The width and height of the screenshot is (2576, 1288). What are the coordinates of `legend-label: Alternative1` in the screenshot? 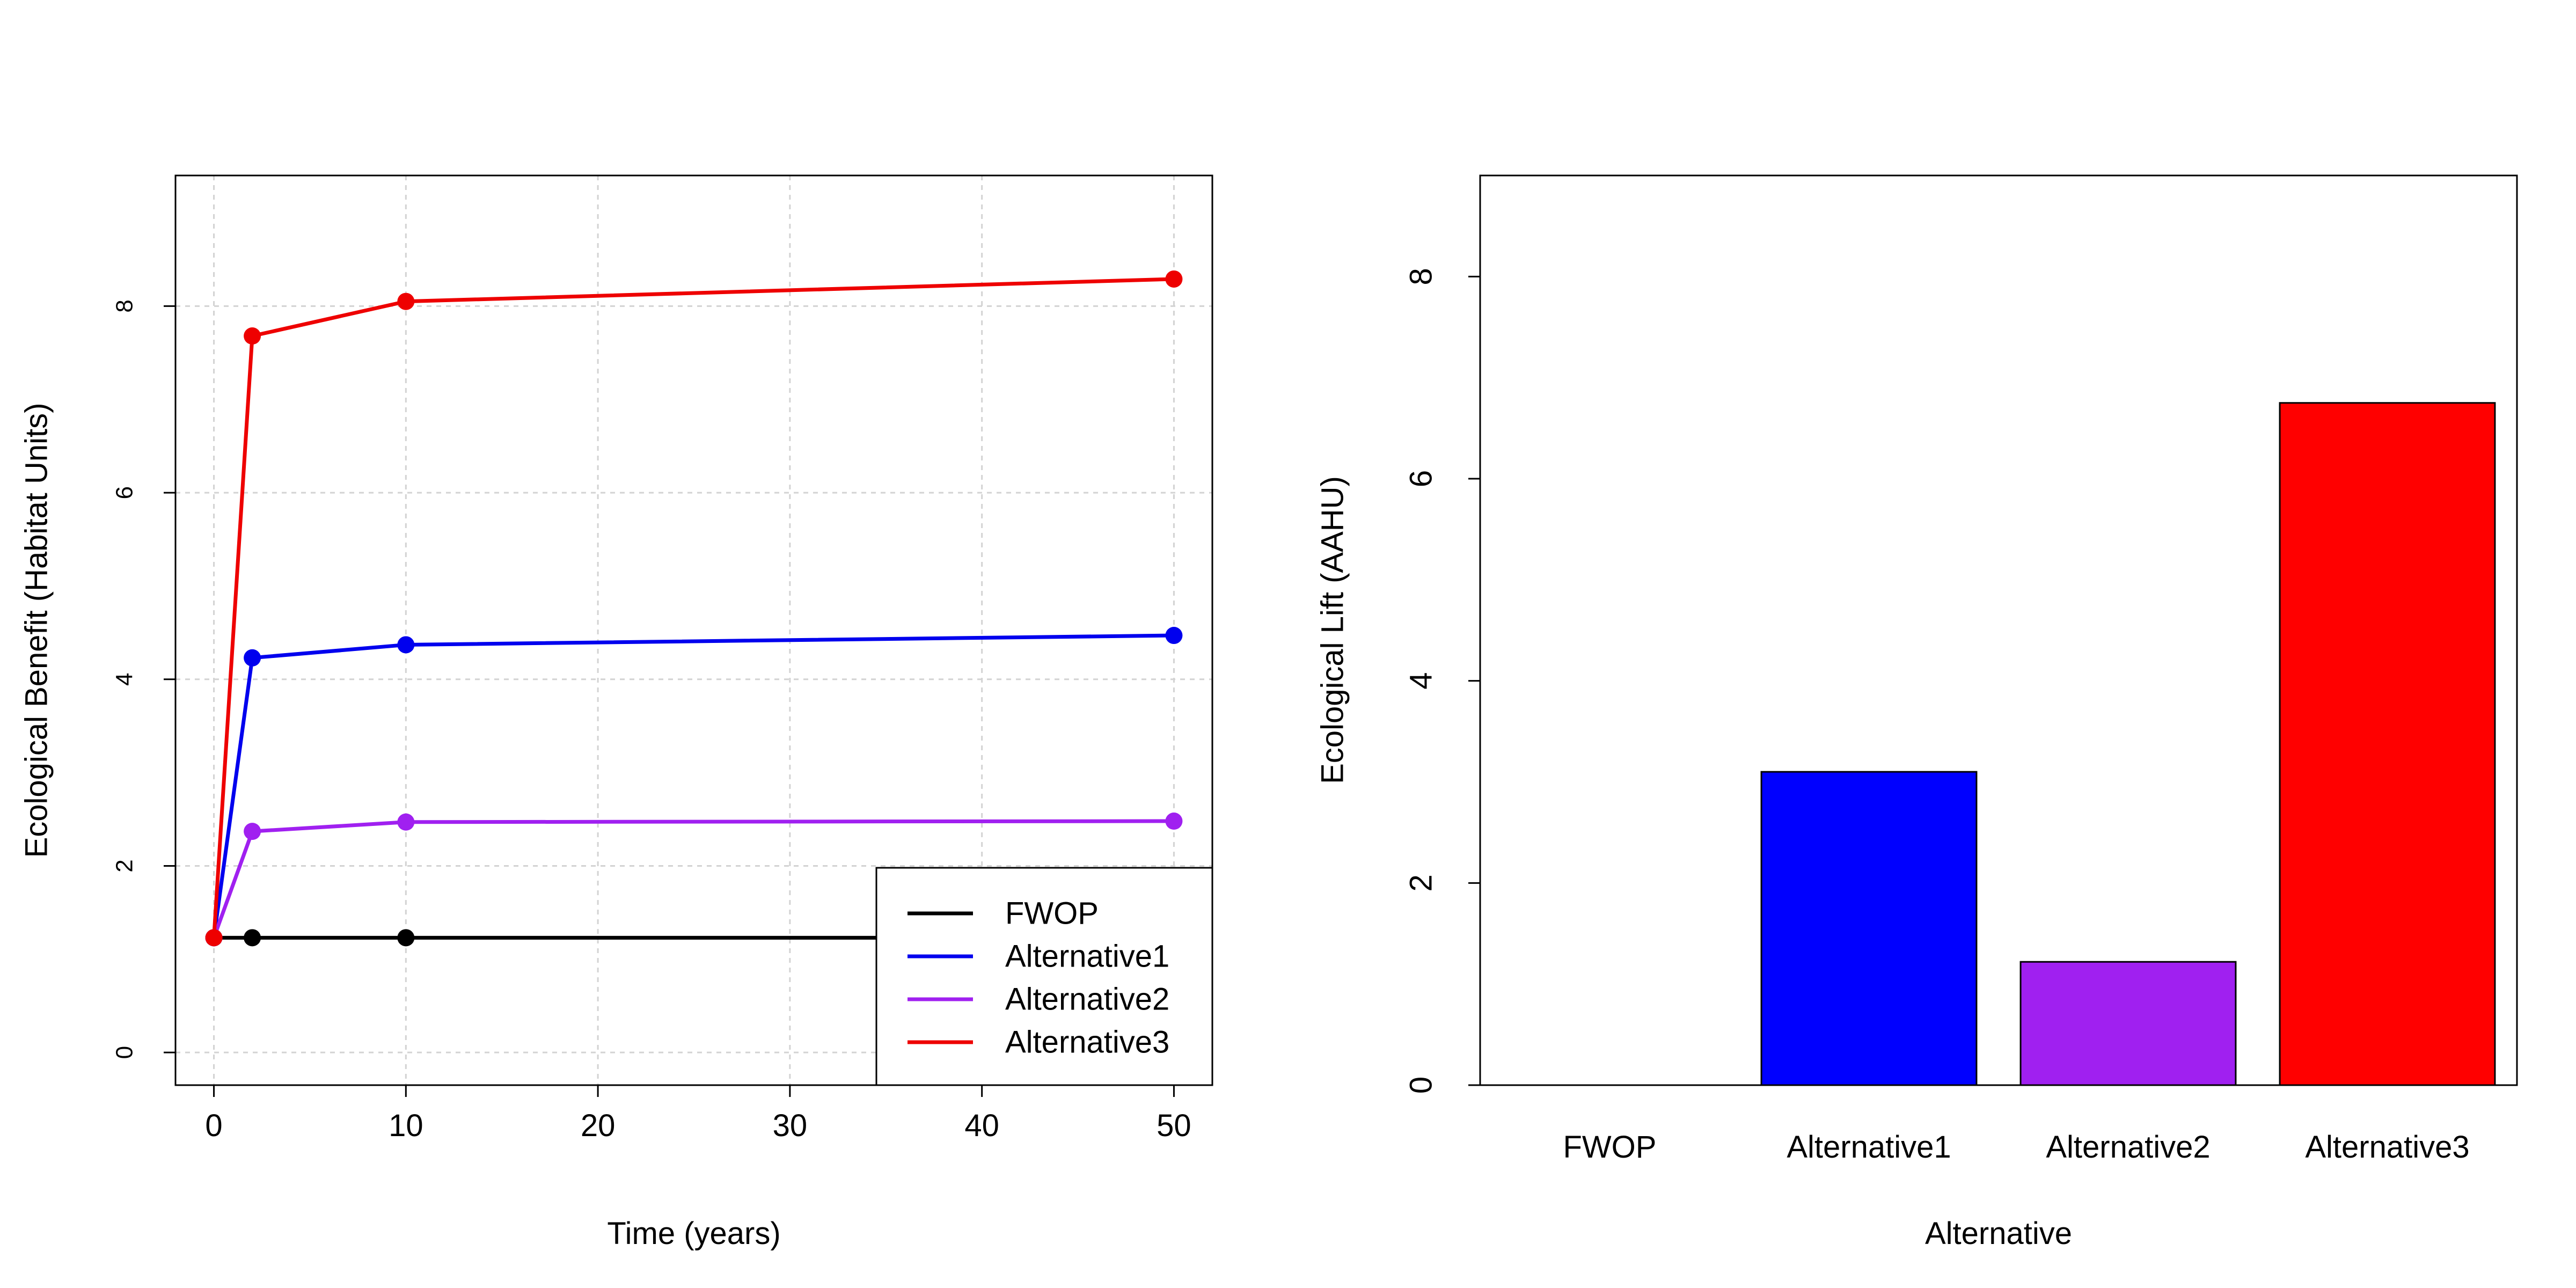 It's located at (1087, 956).